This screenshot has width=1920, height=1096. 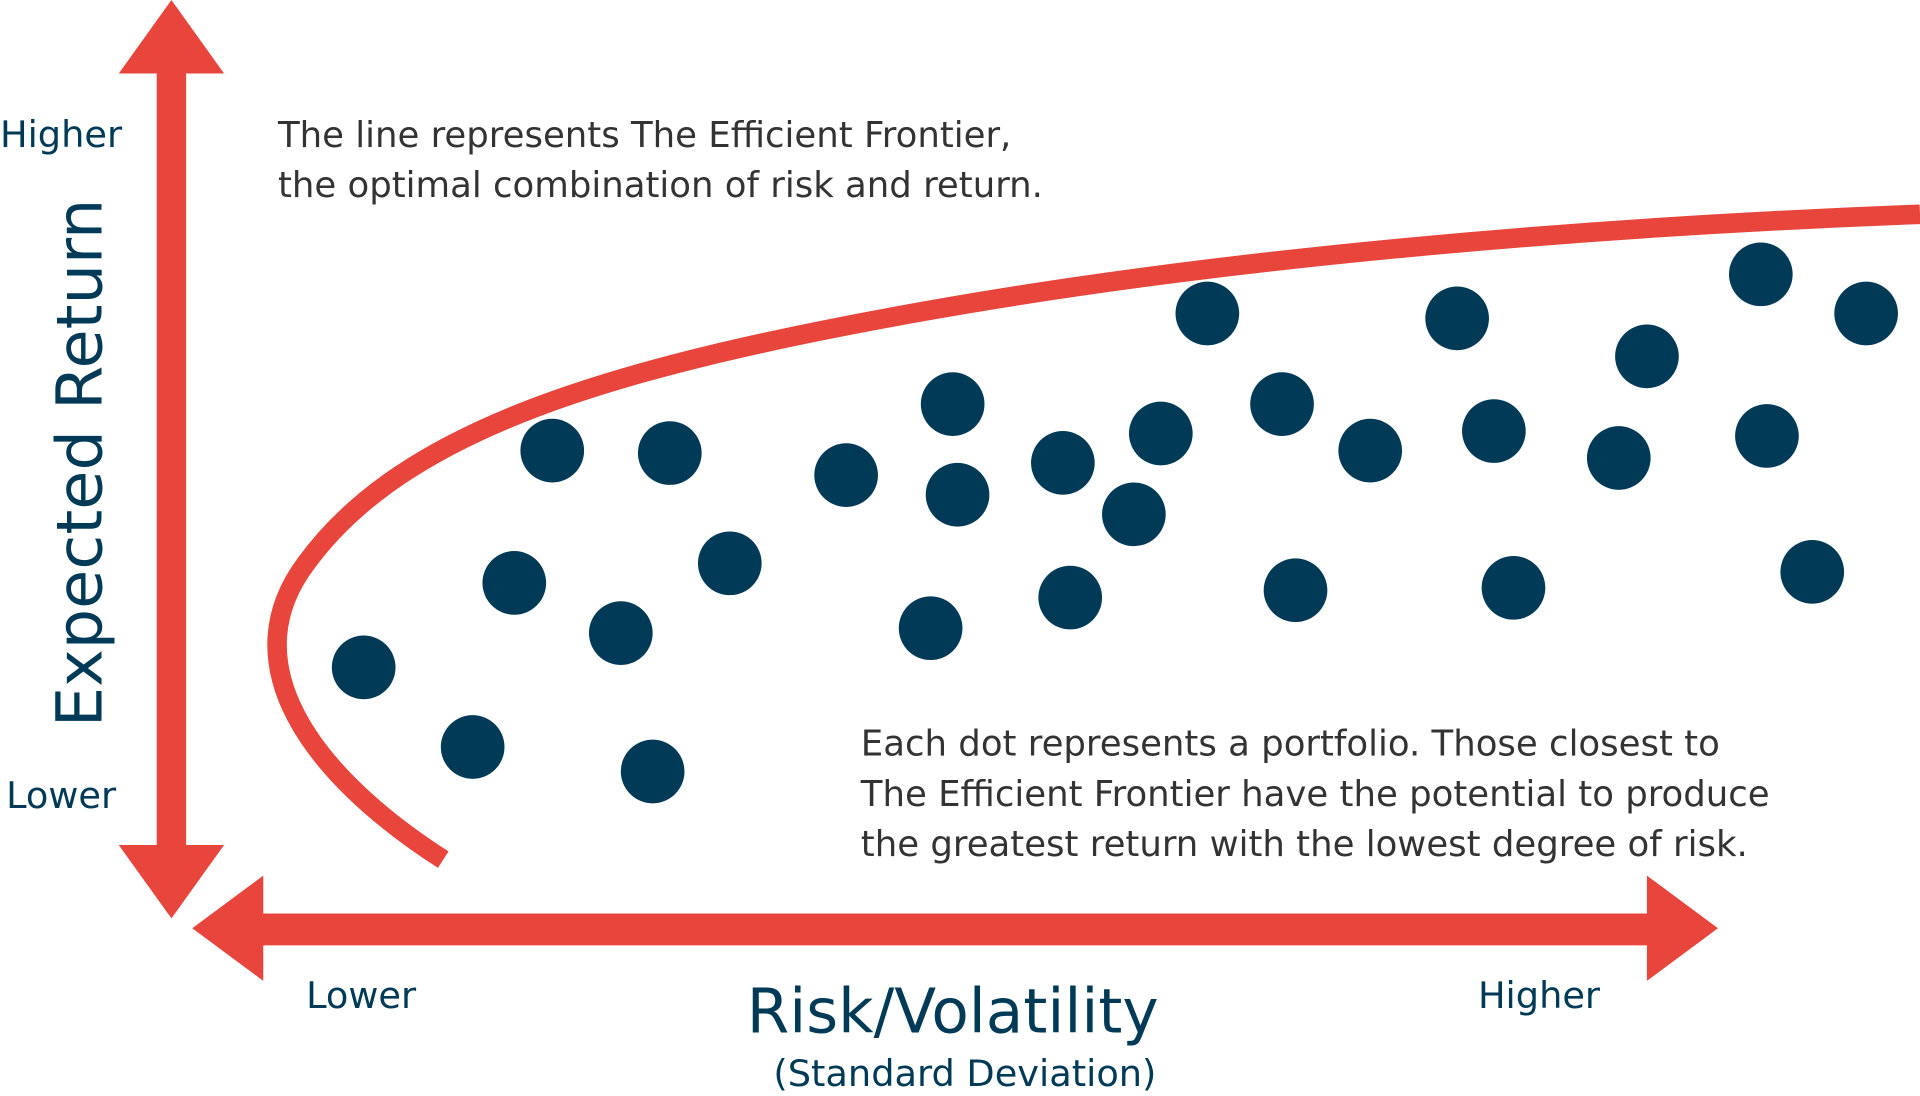 What do you see at coordinates (1539, 995) in the screenshot?
I see `x-high-label: Higher` at bounding box center [1539, 995].